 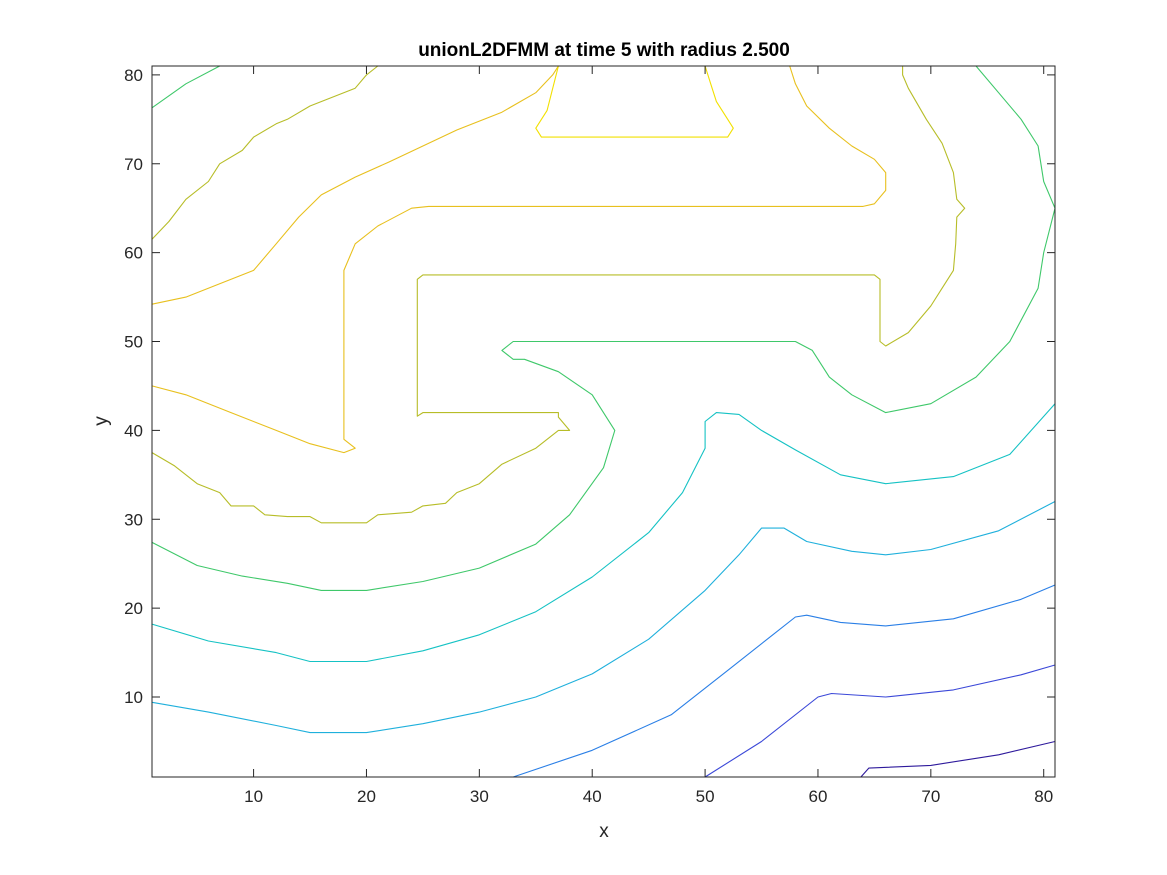 What do you see at coordinates (930, 796) in the screenshot?
I see `x-tick-label: 70` at bounding box center [930, 796].